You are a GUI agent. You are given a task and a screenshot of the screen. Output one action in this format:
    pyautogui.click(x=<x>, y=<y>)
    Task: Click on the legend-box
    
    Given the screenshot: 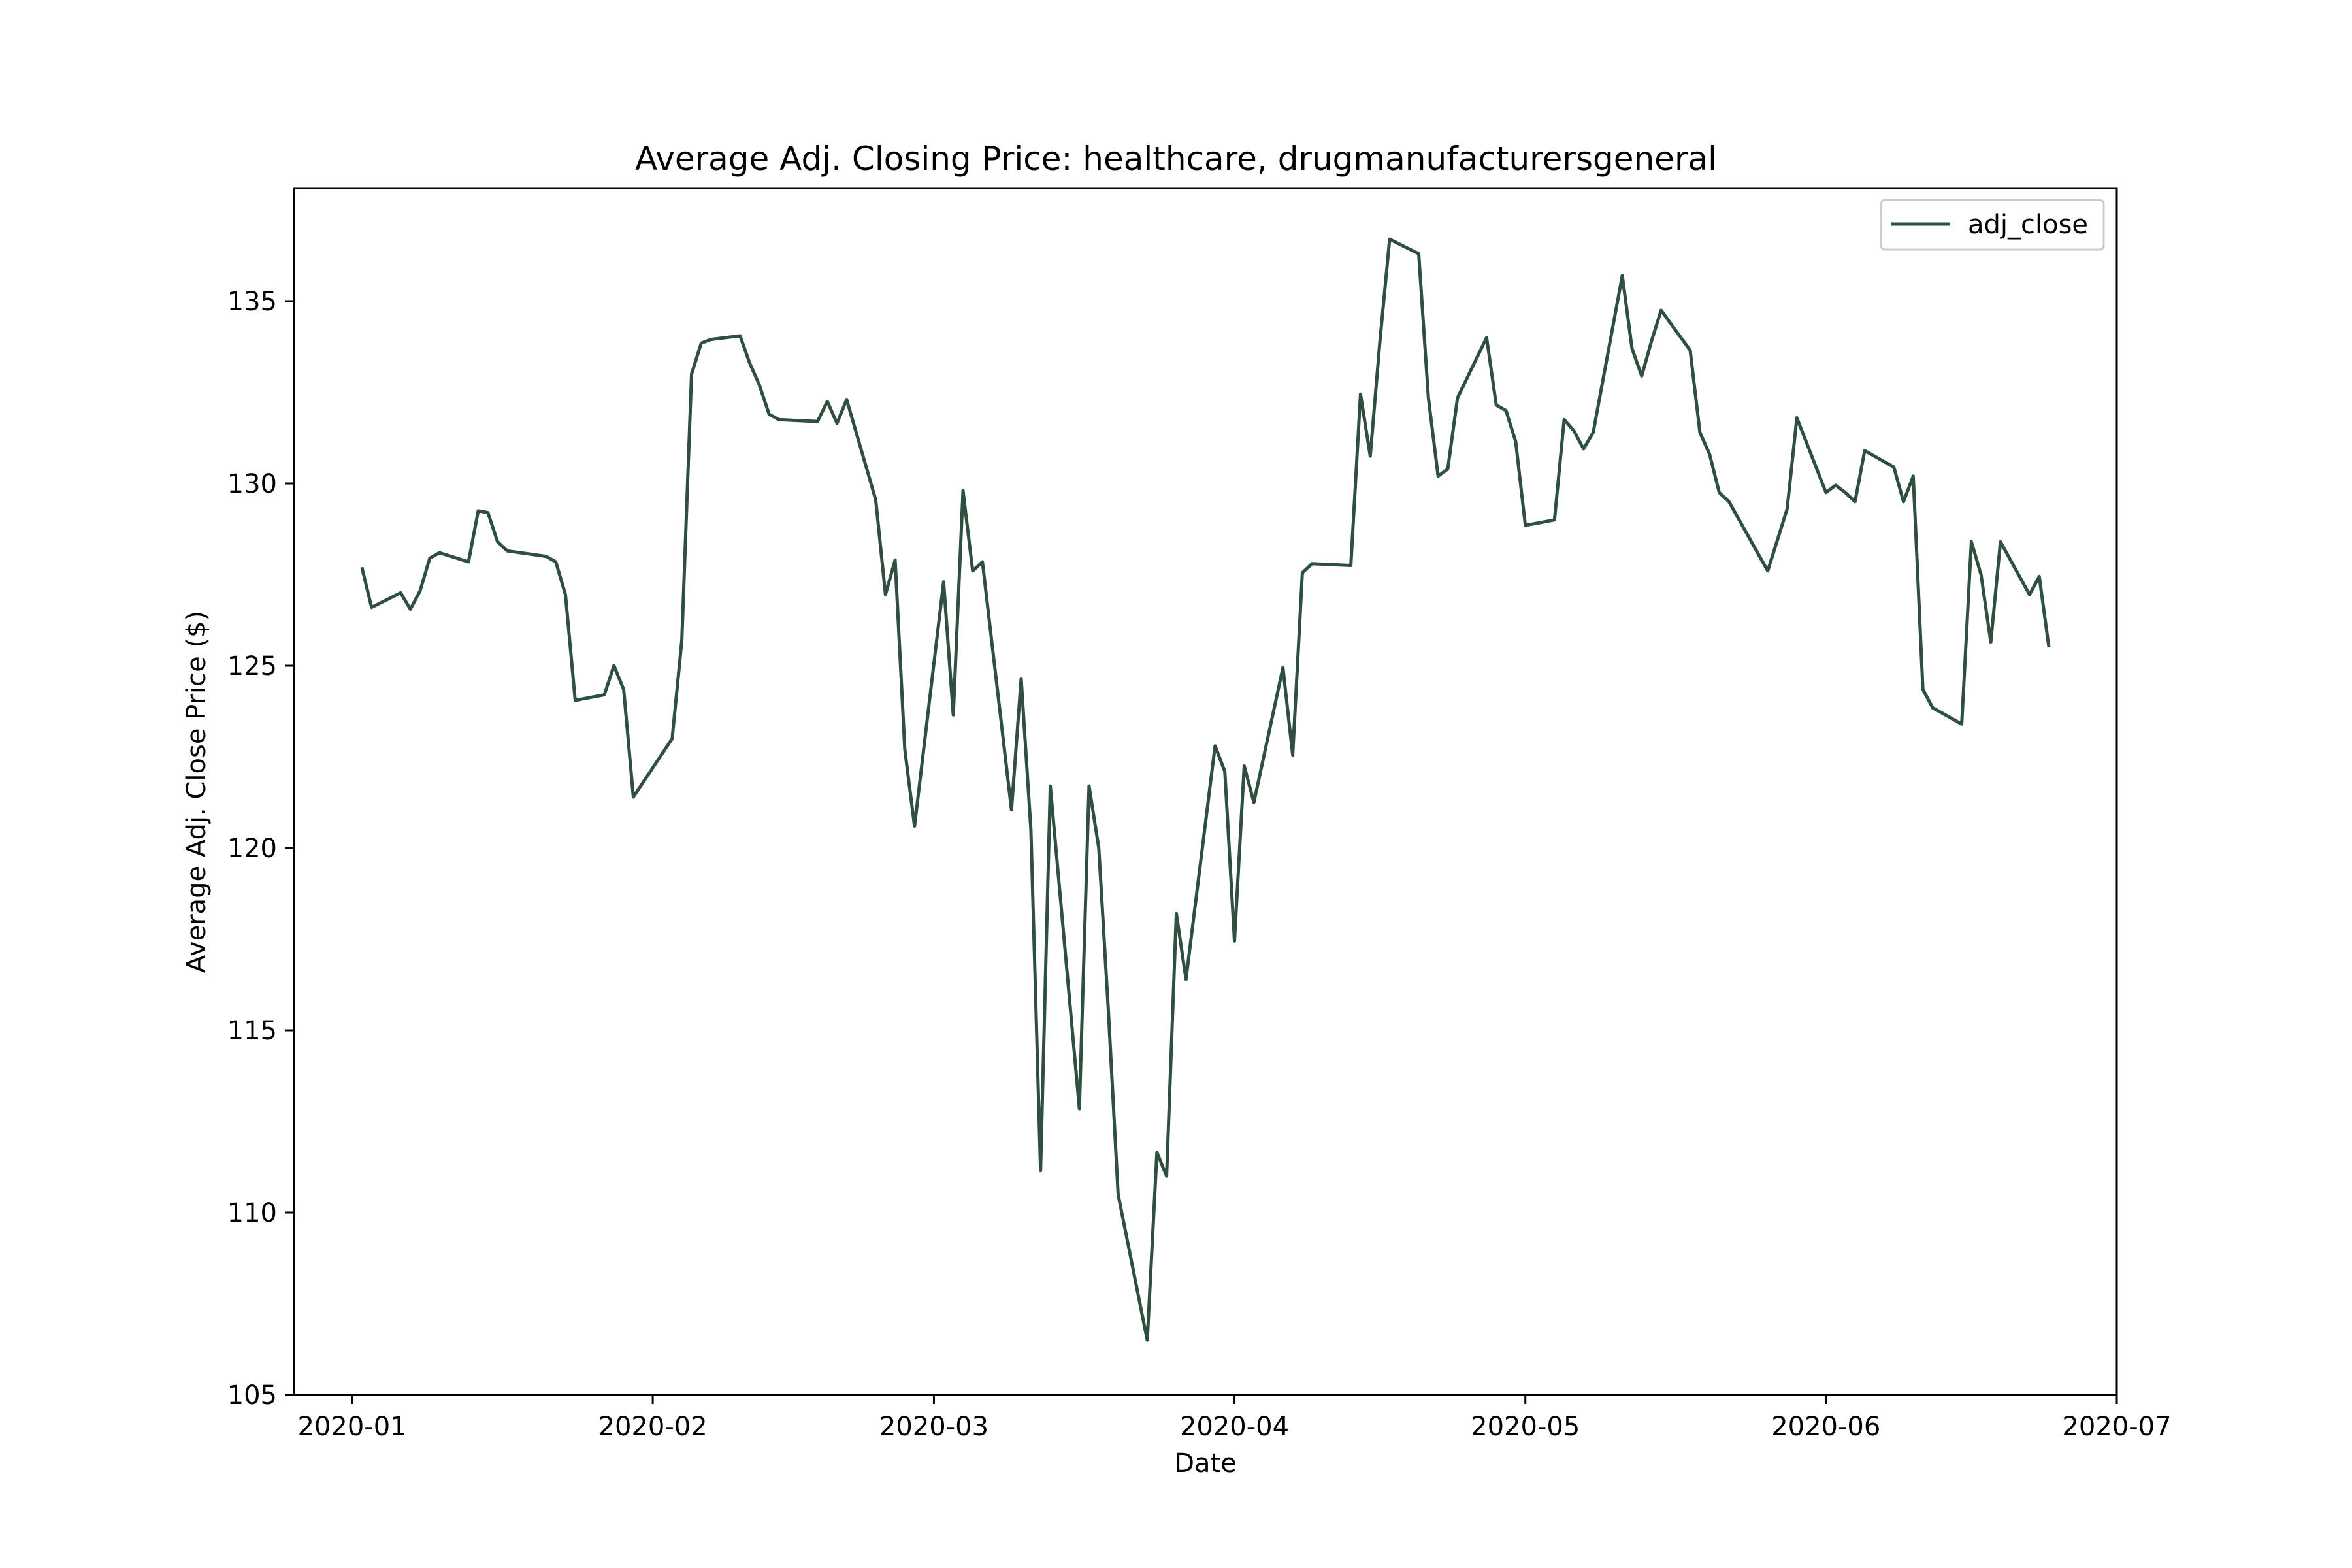 What is the action you would take?
    pyautogui.click(x=1992, y=225)
    